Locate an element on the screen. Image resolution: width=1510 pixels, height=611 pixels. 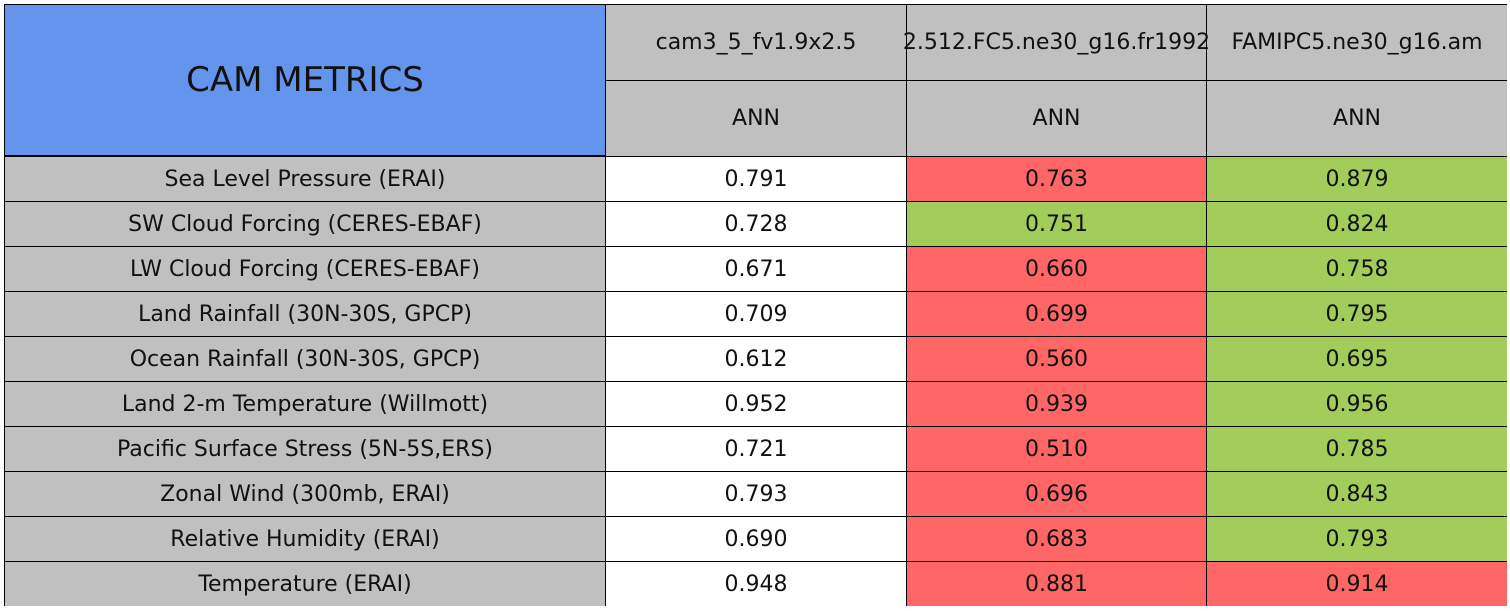
row-label-cell: Ocean Rainfall (30N-30S, GPCP) is located at coordinates (305, 359).